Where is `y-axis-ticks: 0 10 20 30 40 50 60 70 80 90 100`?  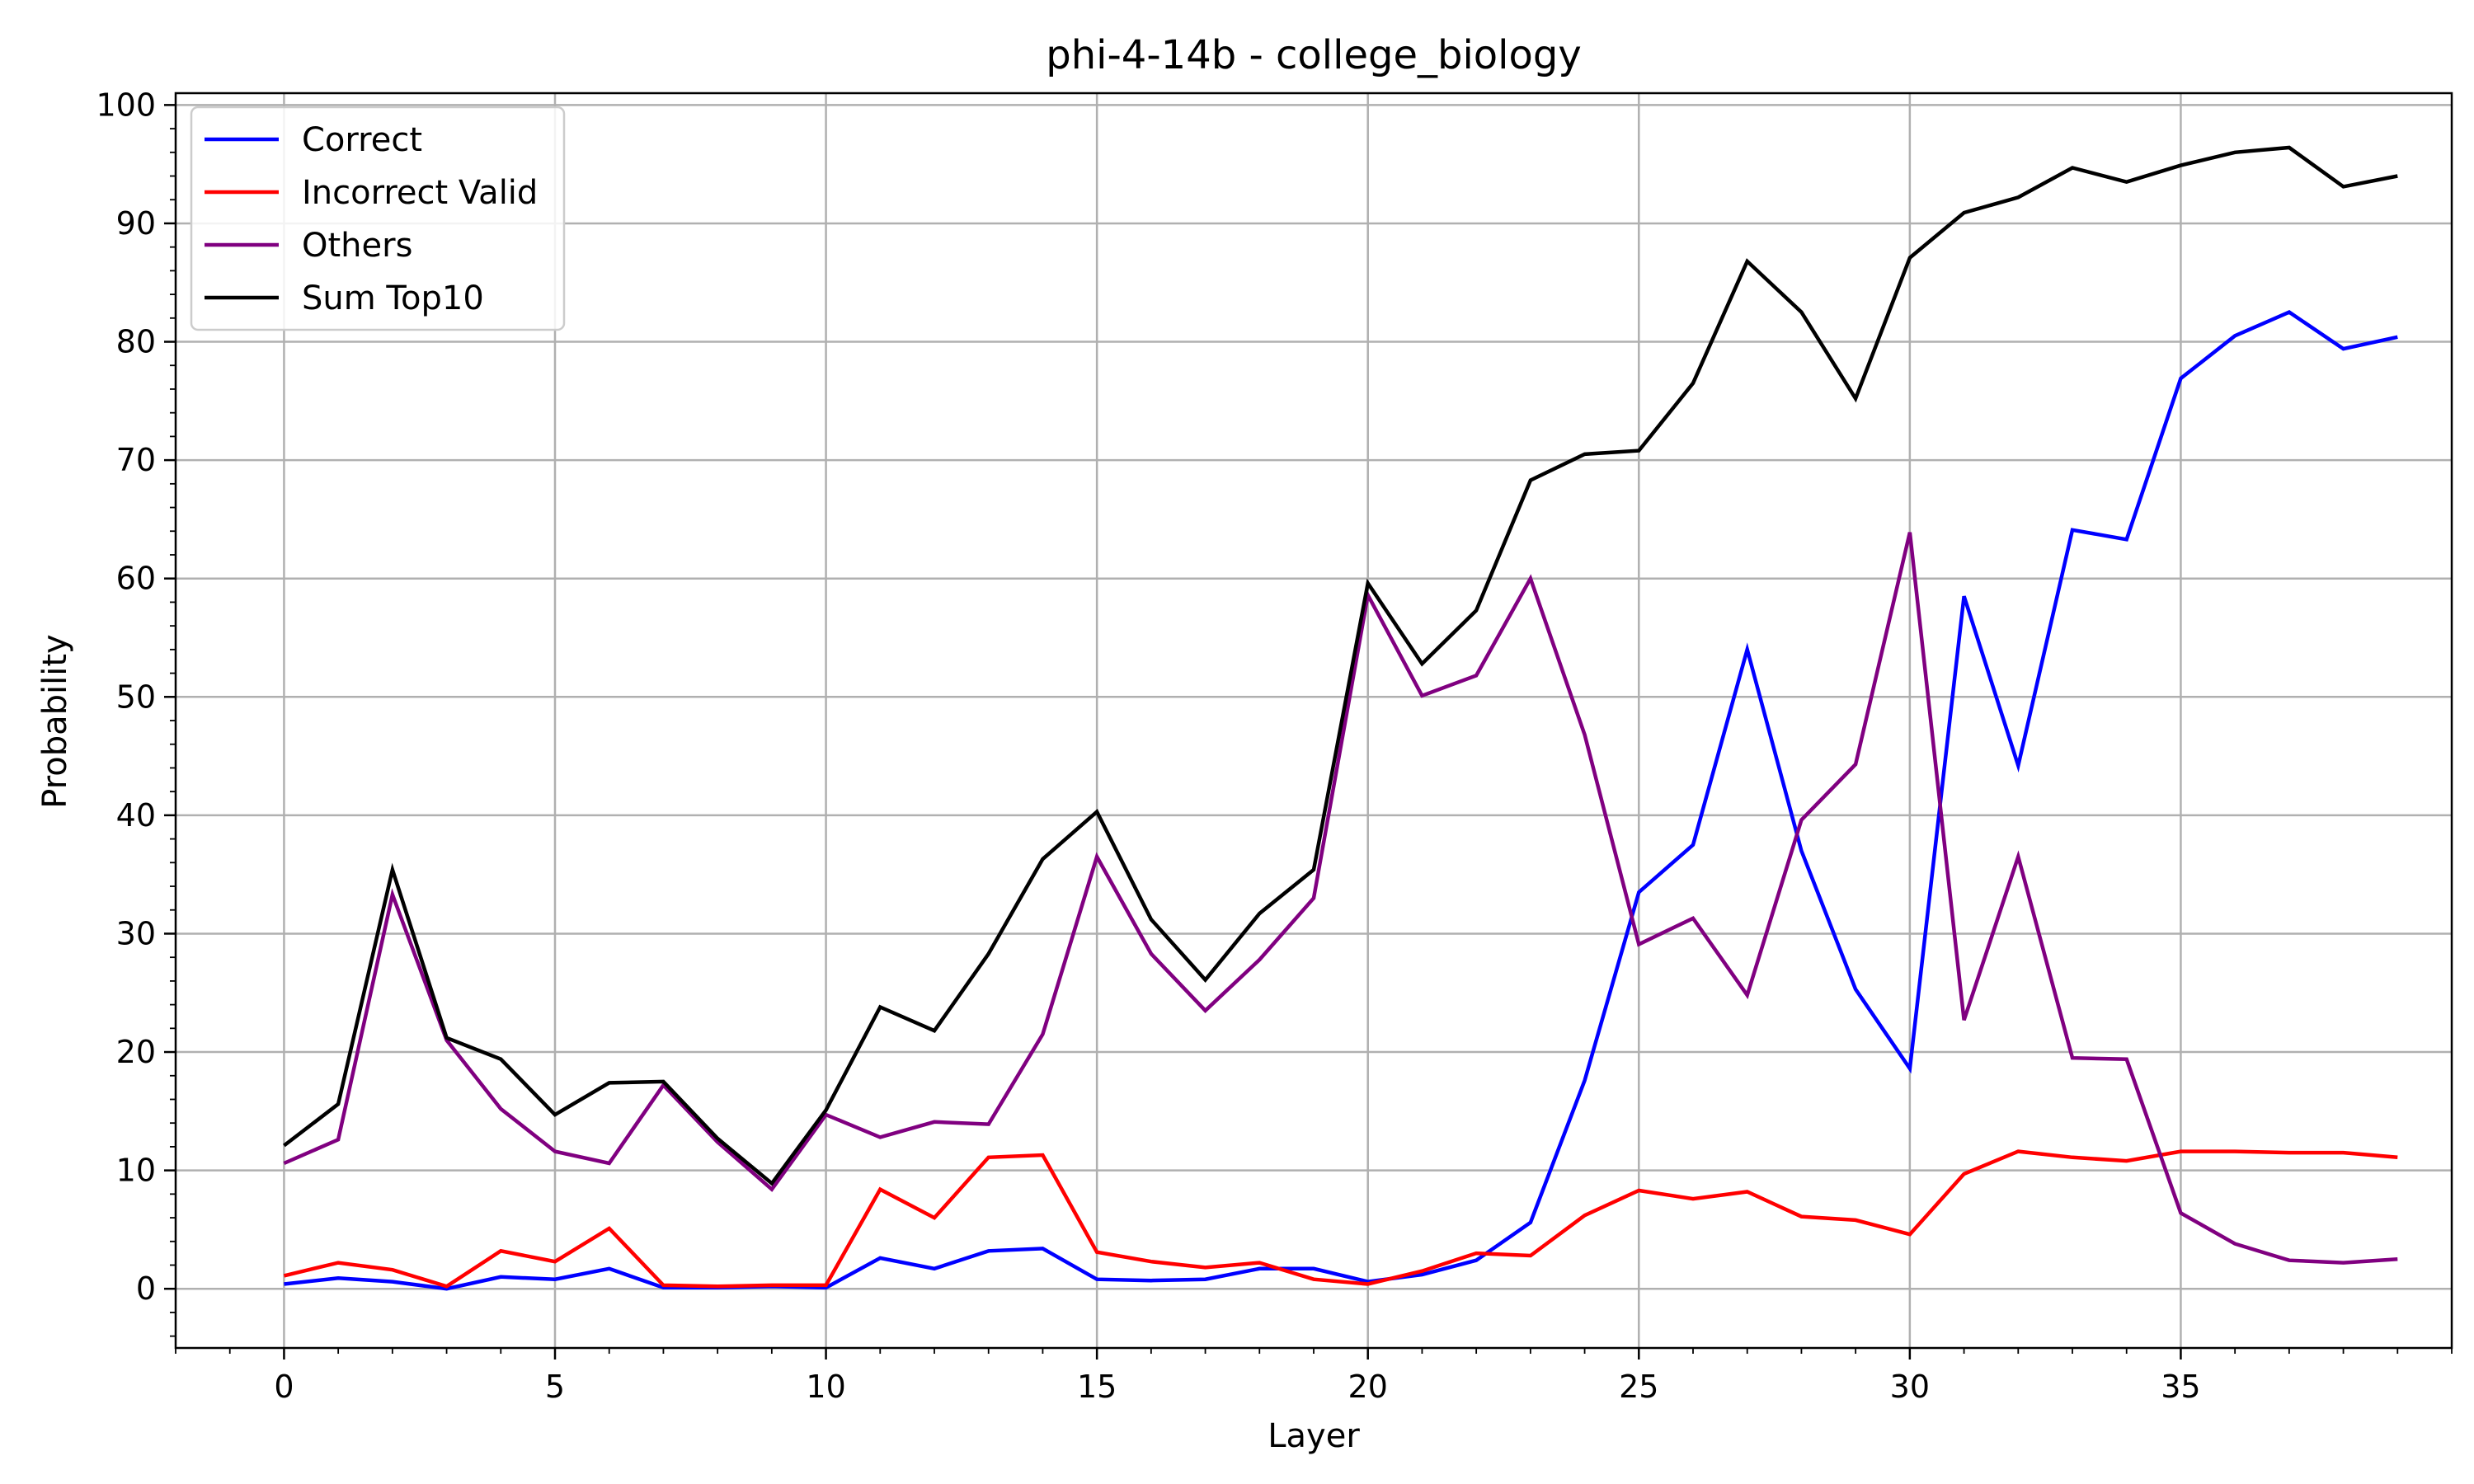 y-axis-ticks: 0 10 20 30 40 50 60 70 80 90 100 is located at coordinates (136, 712).